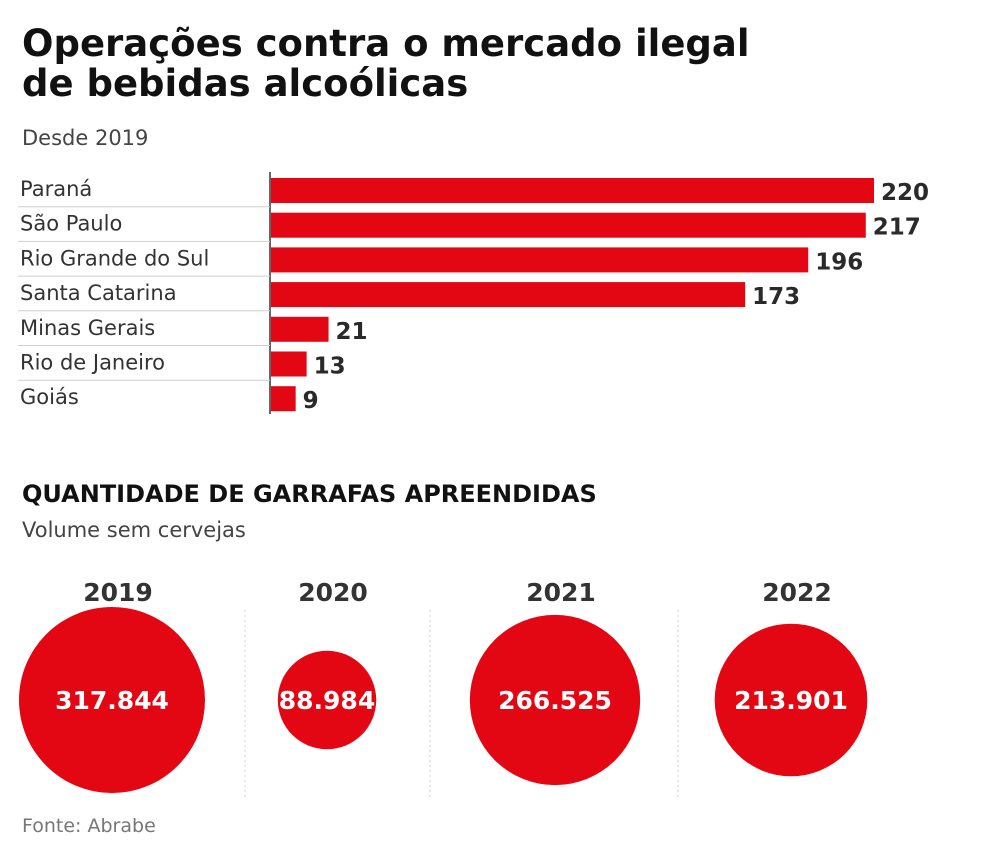  Describe the element at coordinates (114, 258) in the screenshot. I see `bar-category-label: Rio Grande do Sul` at that location.